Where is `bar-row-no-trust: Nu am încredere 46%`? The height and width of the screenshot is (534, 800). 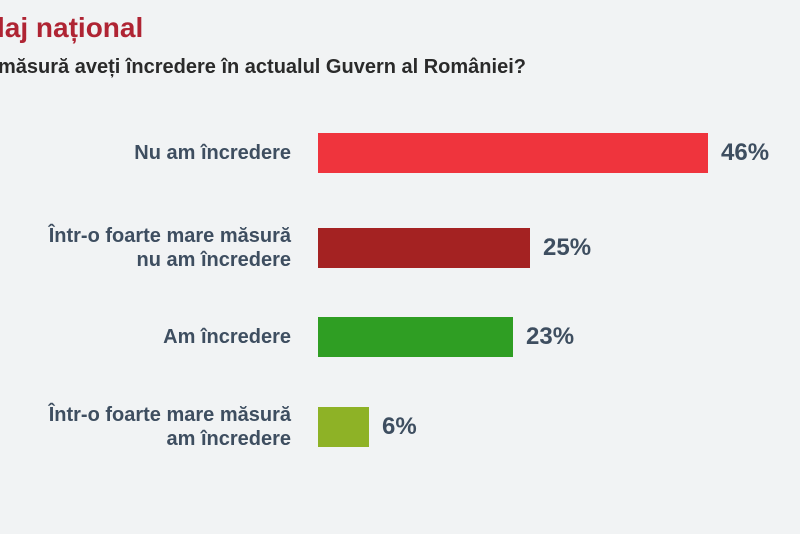
bar-row-no-trust: Nu am încredere 46% is located at coordinates (400, 153).